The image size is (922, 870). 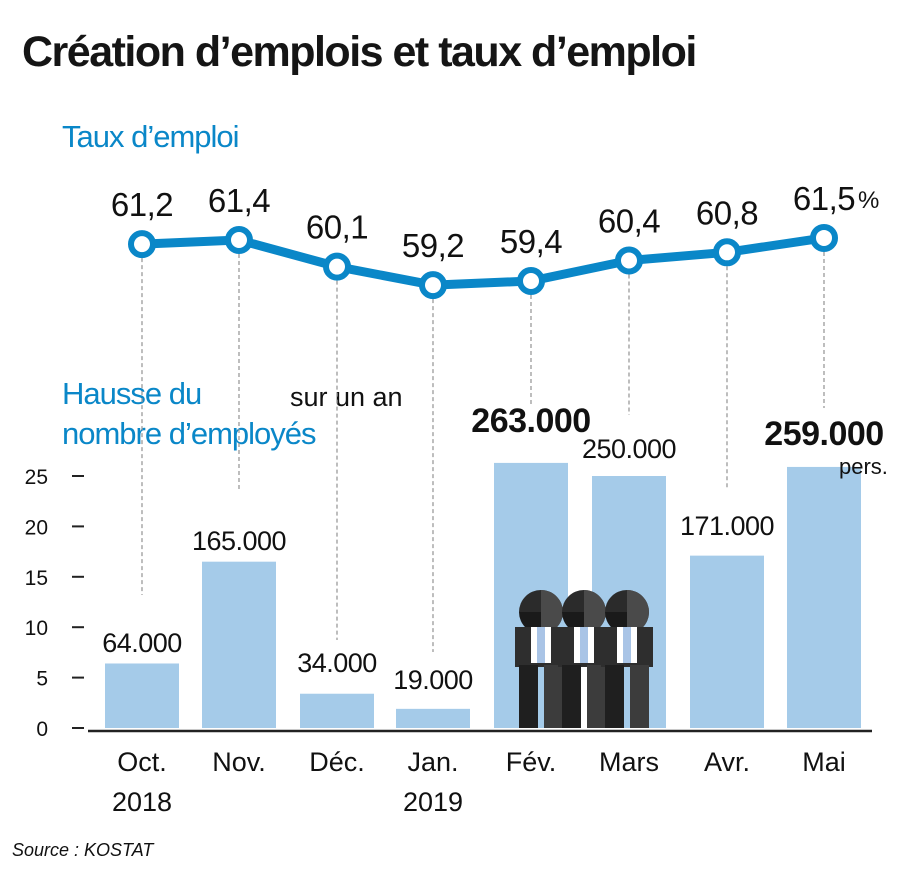 I want to click on line-value-label-5: 60,4, so click(x=629, y=221).